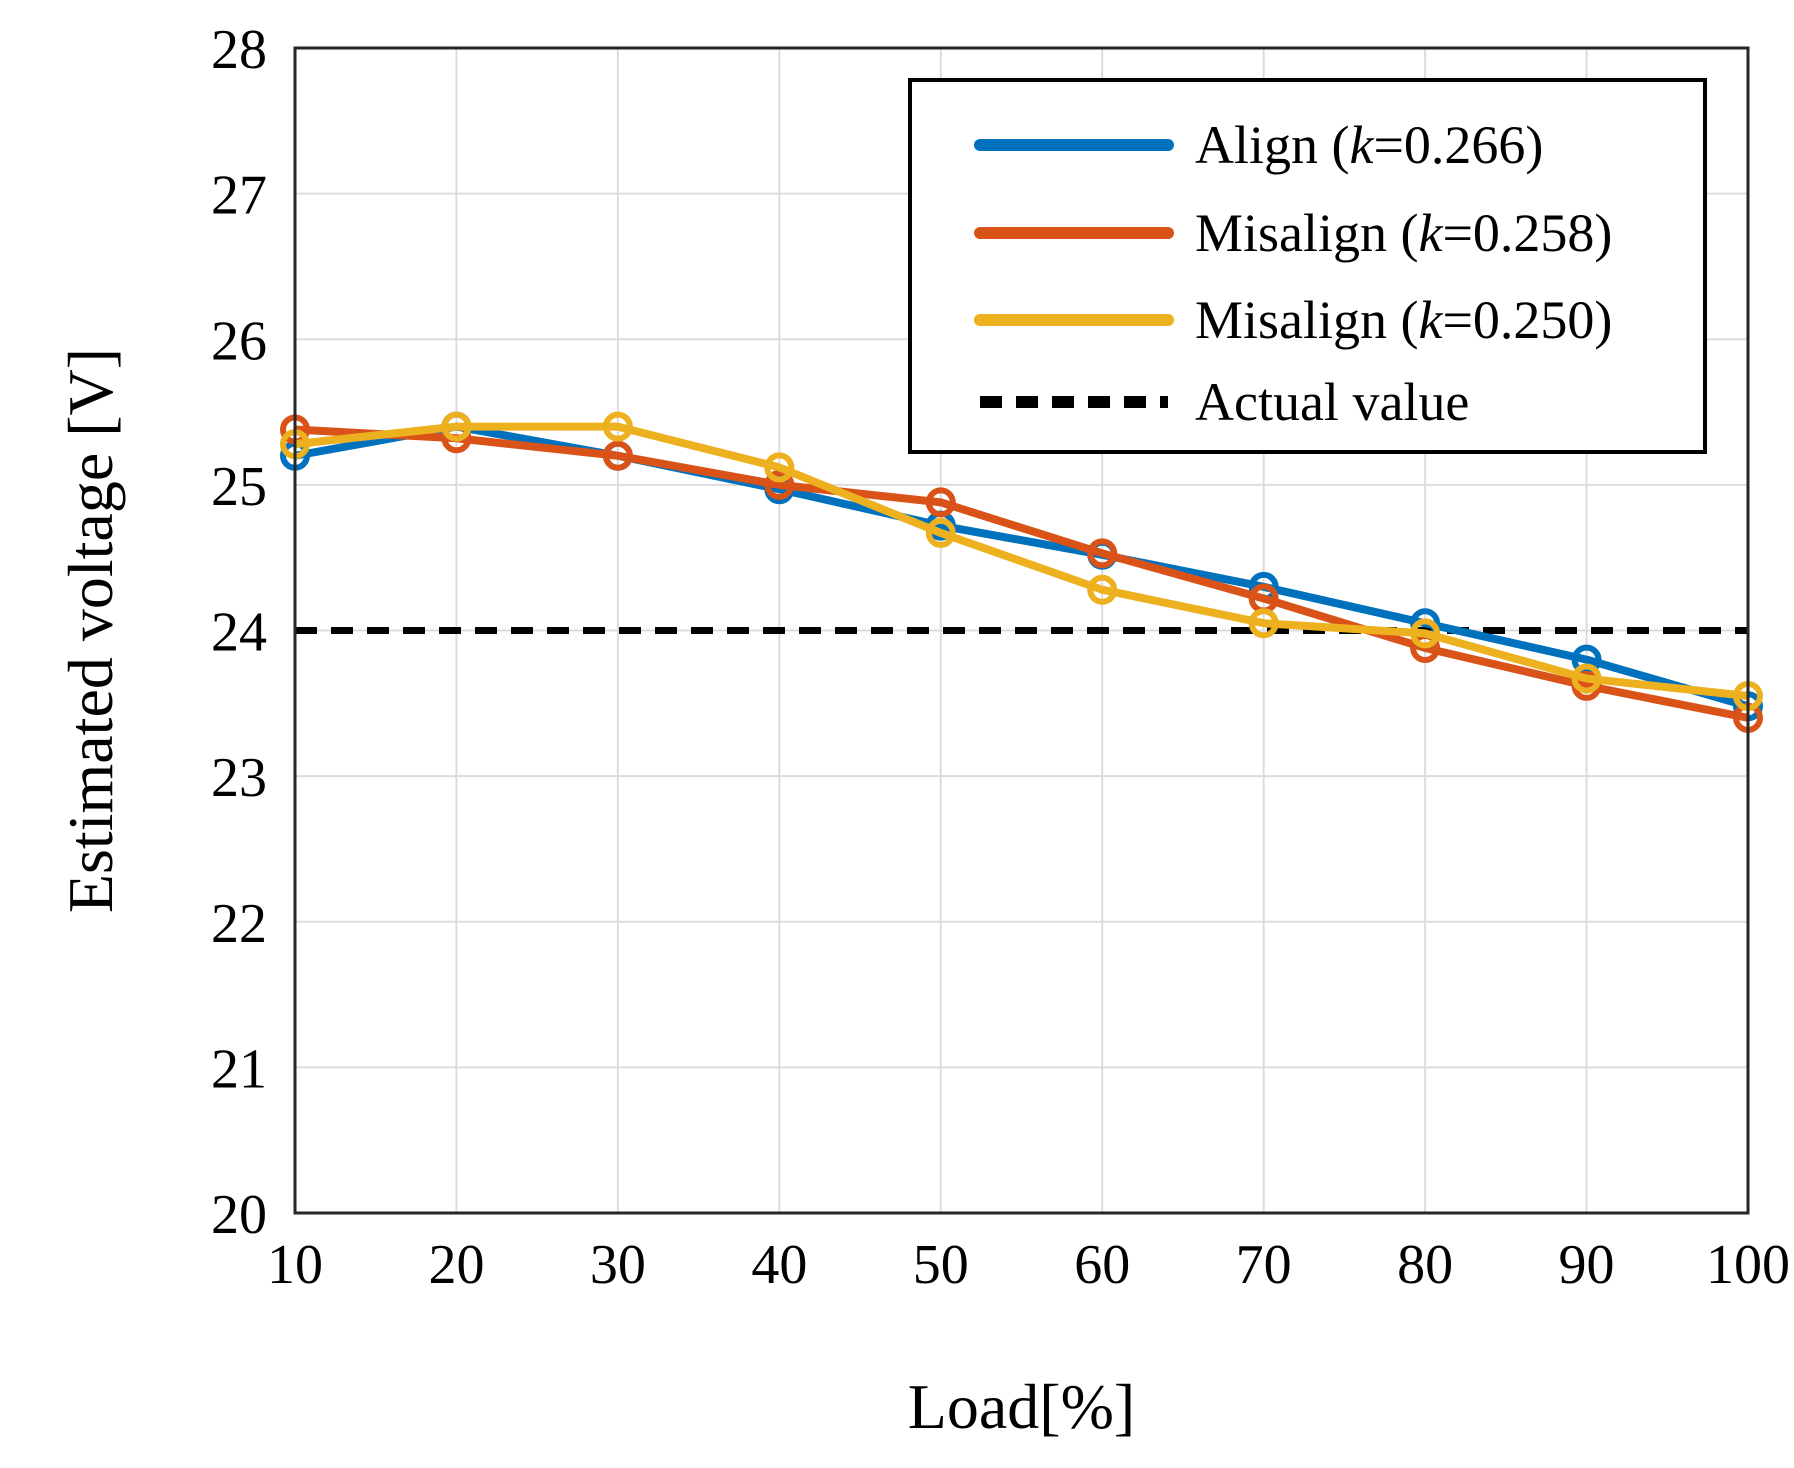 This screenshot has width=1794, height=1468. I want to click on x-tick-label: 20, so click(456, 1265).